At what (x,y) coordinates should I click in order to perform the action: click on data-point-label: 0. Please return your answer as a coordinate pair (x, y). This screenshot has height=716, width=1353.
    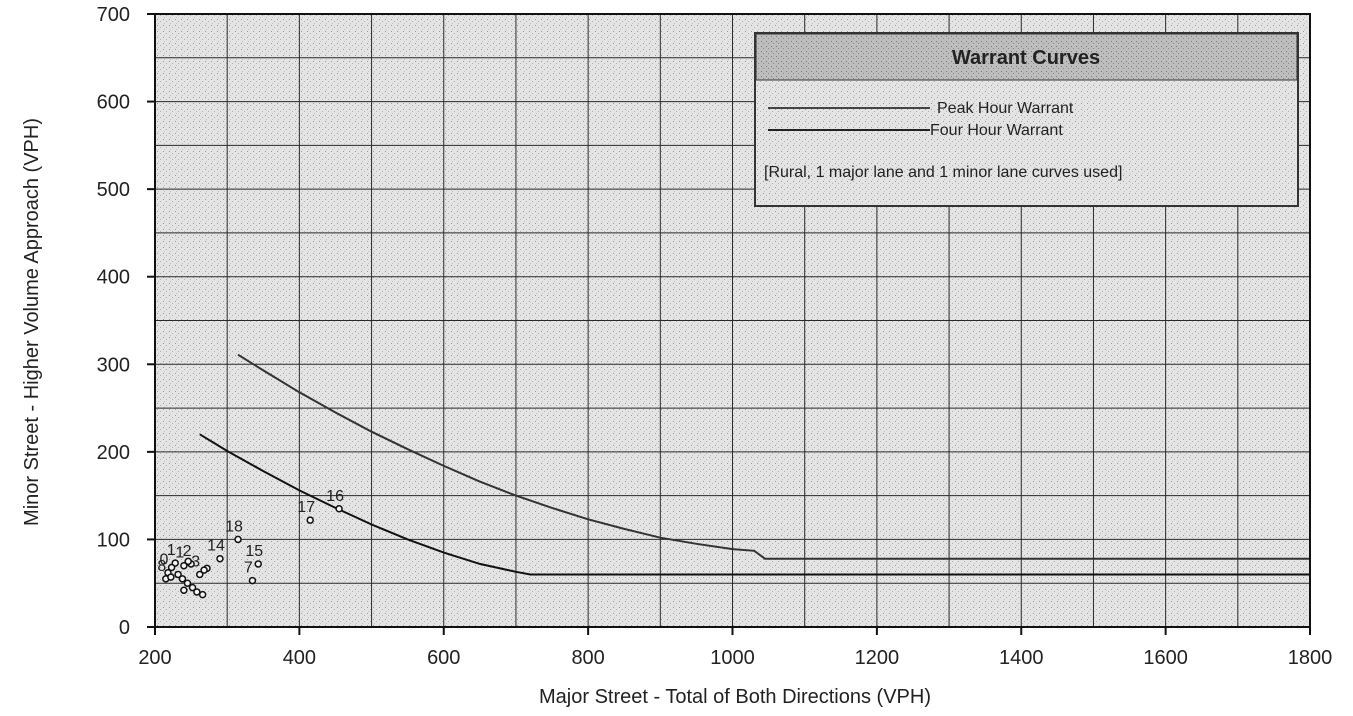
    Looking at the image, I should click on (164, 560).